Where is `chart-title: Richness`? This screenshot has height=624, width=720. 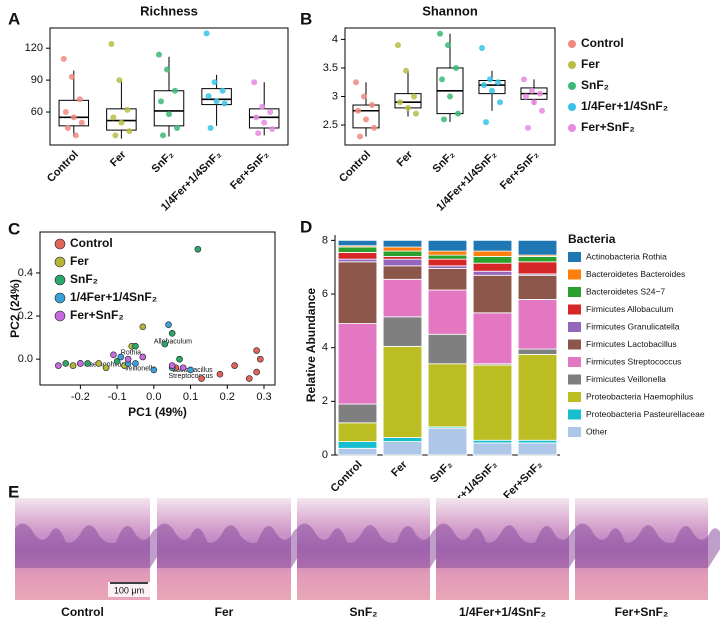 chart-title: Richness is located at coordinates (169, 10).